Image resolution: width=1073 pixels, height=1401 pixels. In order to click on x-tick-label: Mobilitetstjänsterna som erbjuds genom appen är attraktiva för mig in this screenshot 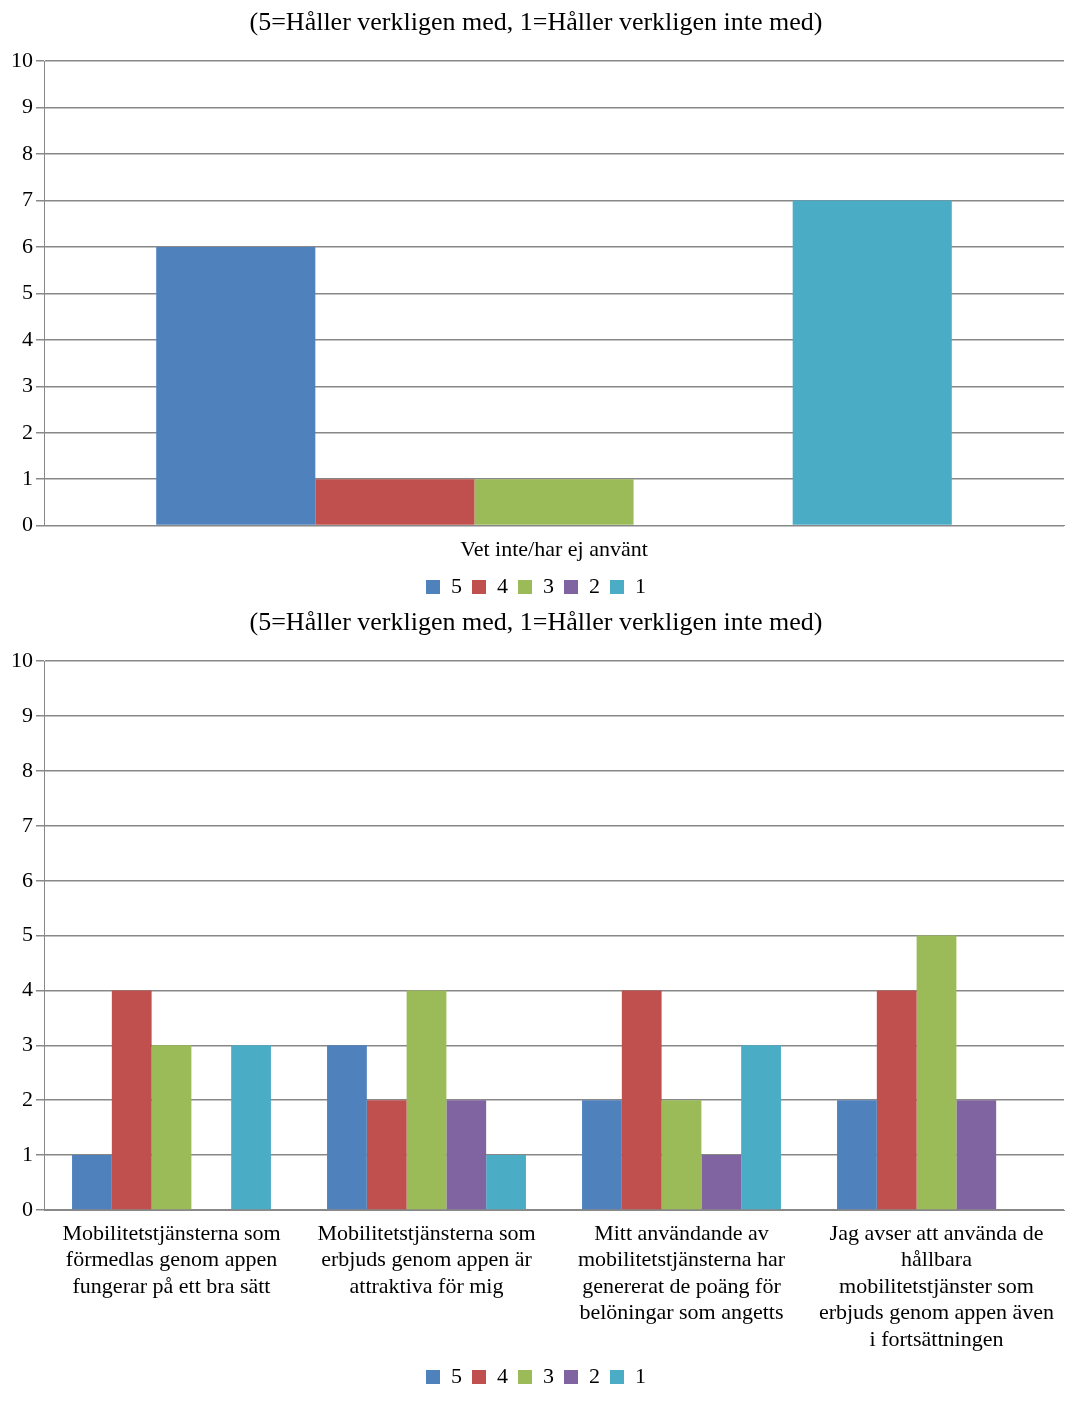, I will do `click(426, 1258)`.